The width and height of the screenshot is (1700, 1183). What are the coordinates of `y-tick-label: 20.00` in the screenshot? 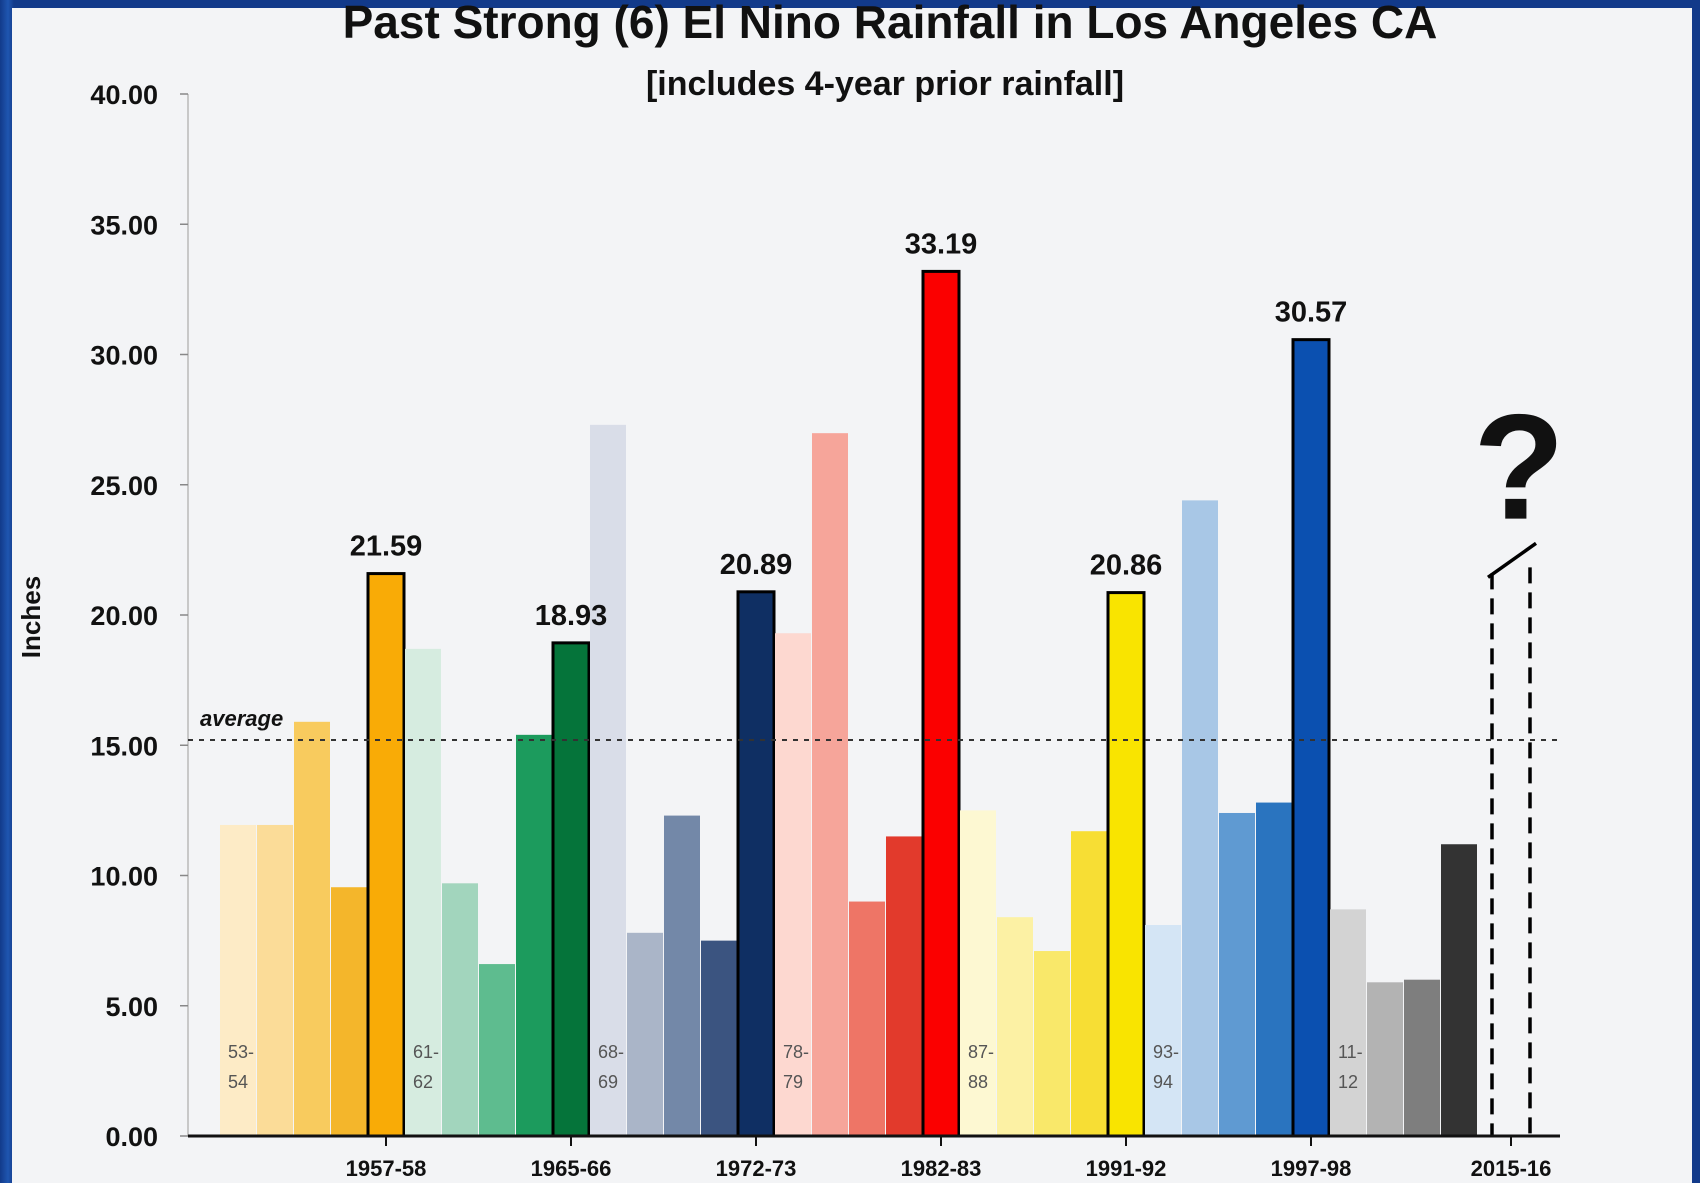 It's located at (124, 616).